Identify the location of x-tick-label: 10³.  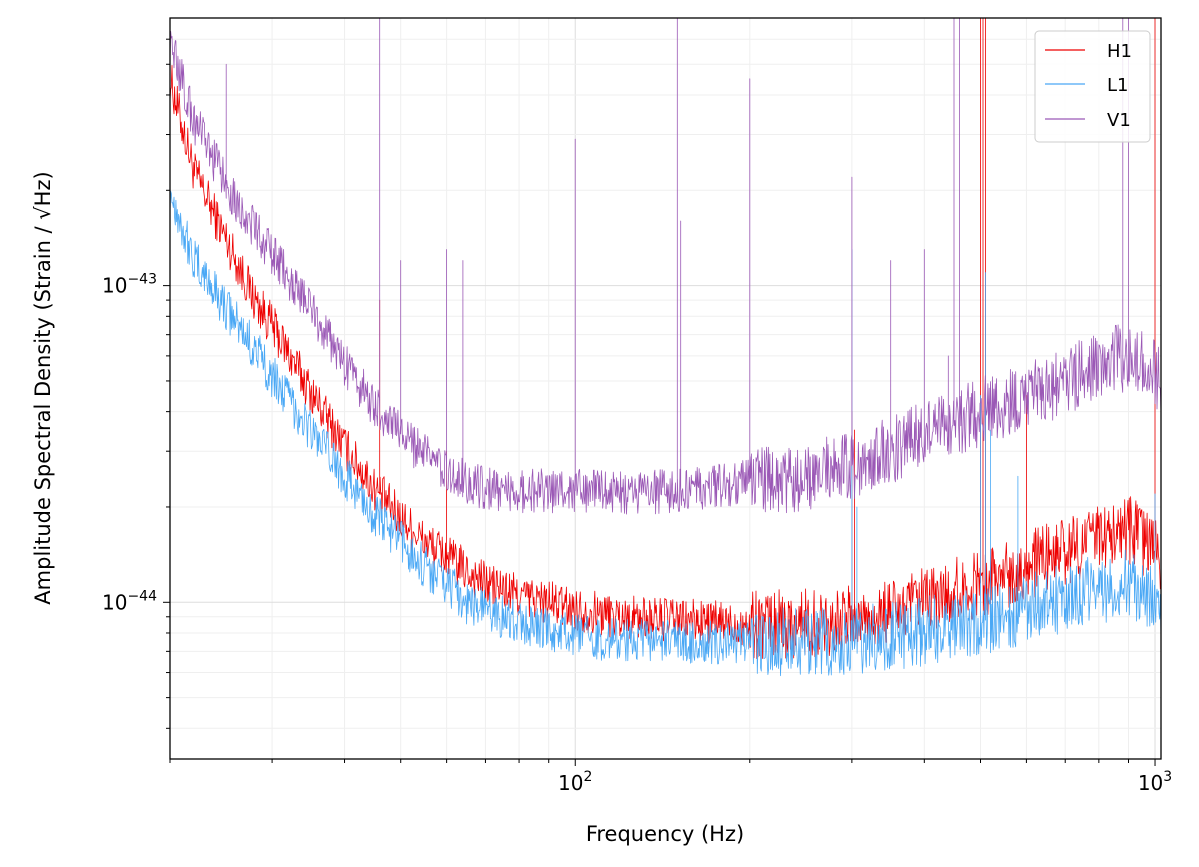
(1155, 782).